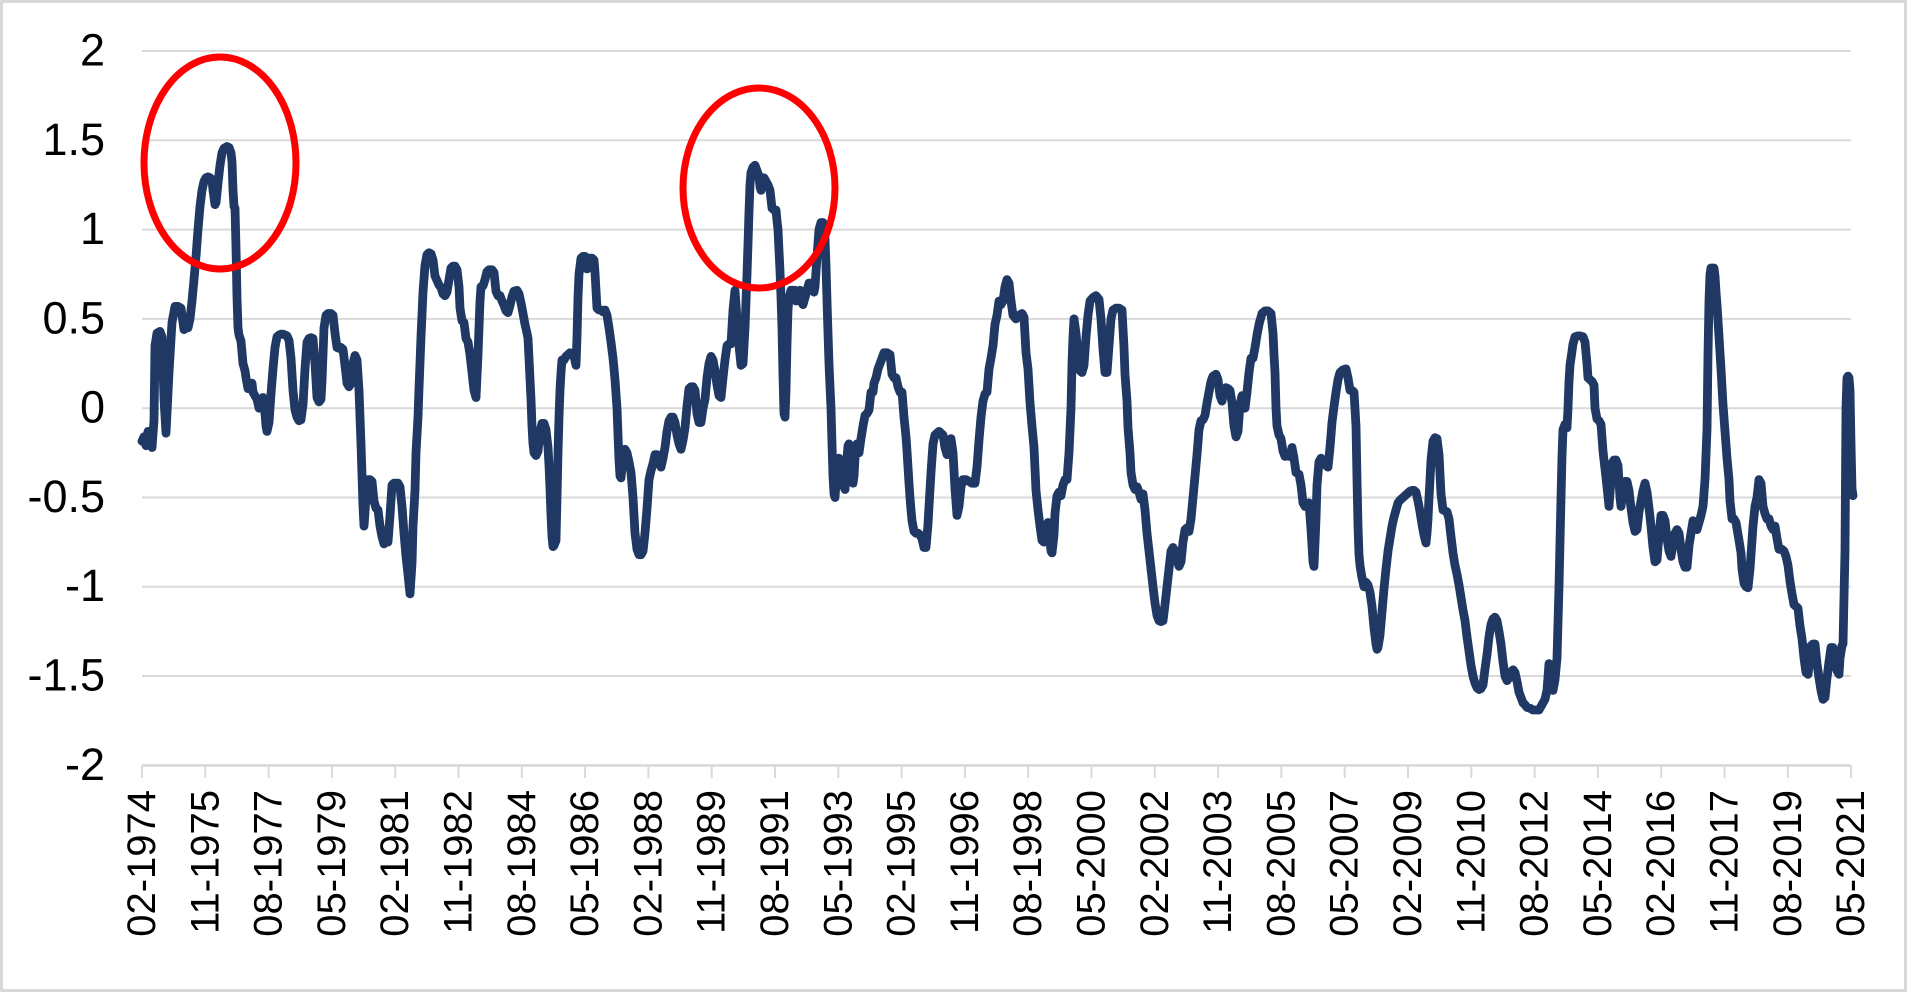  I want to click on svg-text: 11-1996, so click(965, 862).